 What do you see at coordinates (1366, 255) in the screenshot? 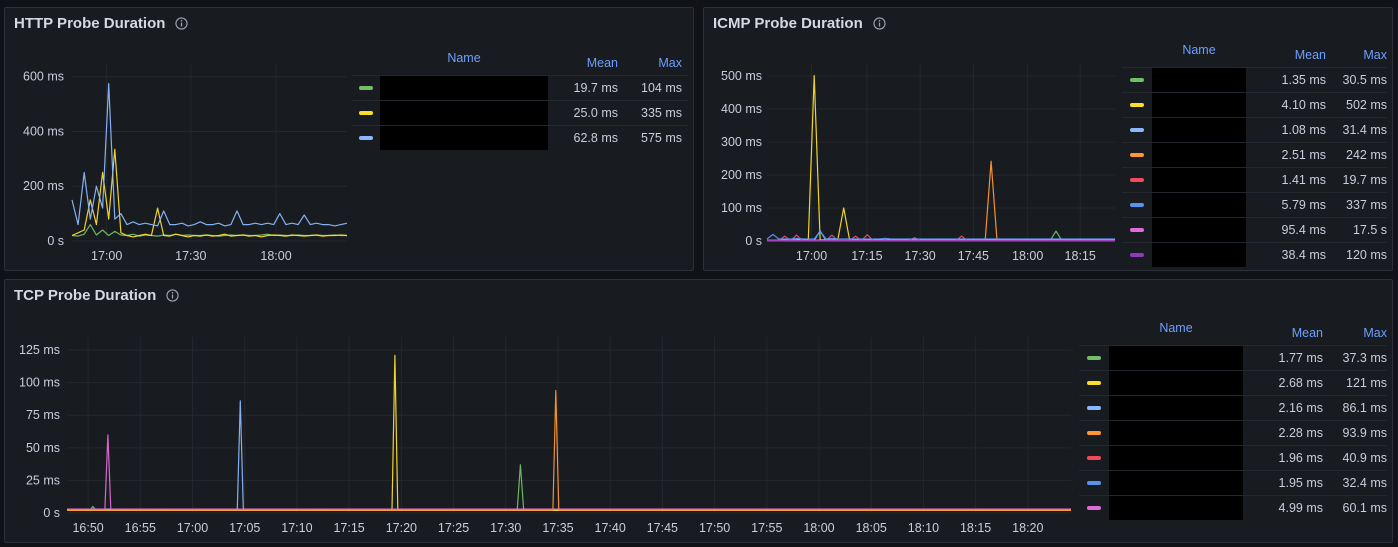
I see `legend-max: 120 ms` at bounding box center [1366, 255].